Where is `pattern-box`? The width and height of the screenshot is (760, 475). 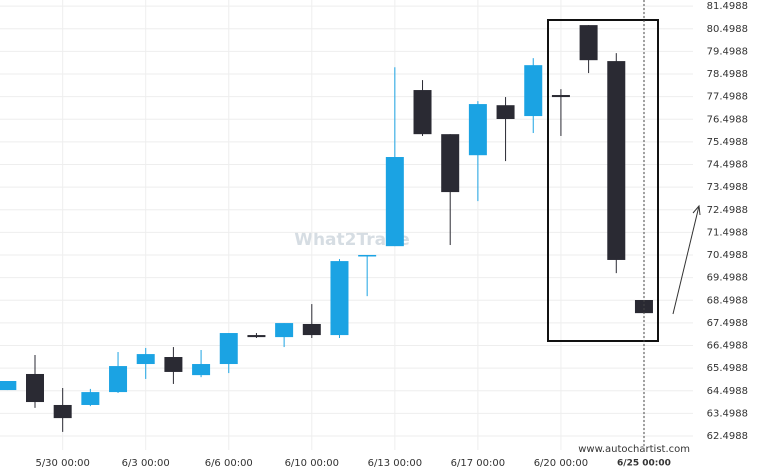 pattern-box is located at coordinates (603, 180).